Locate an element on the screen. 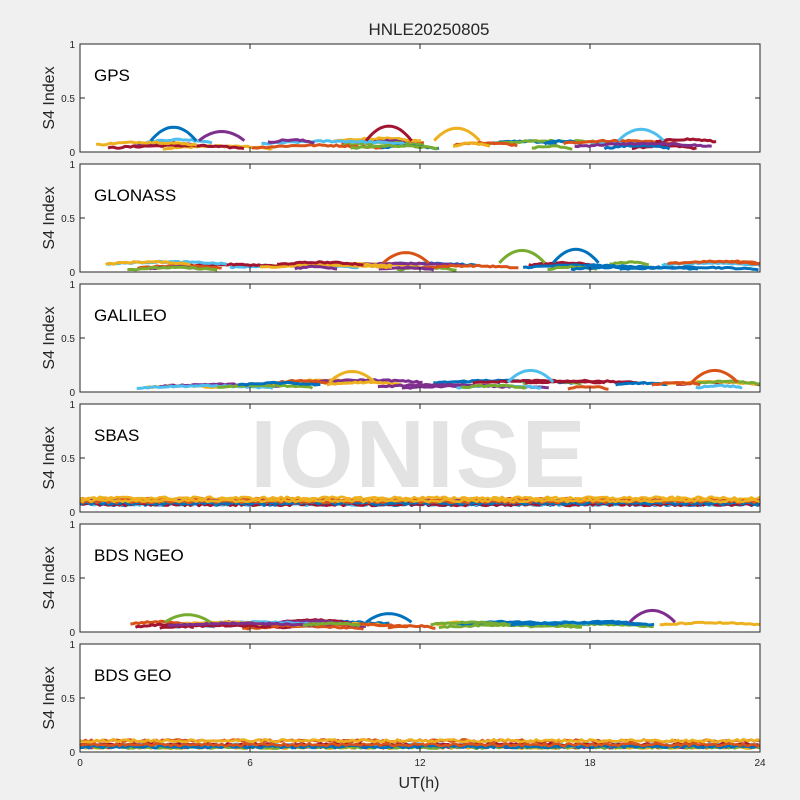 The width and height of the screenshot is (800, 800). panel-gps: 0 0.5 1 S4 Index GPS is located at coordinates (401, 99).